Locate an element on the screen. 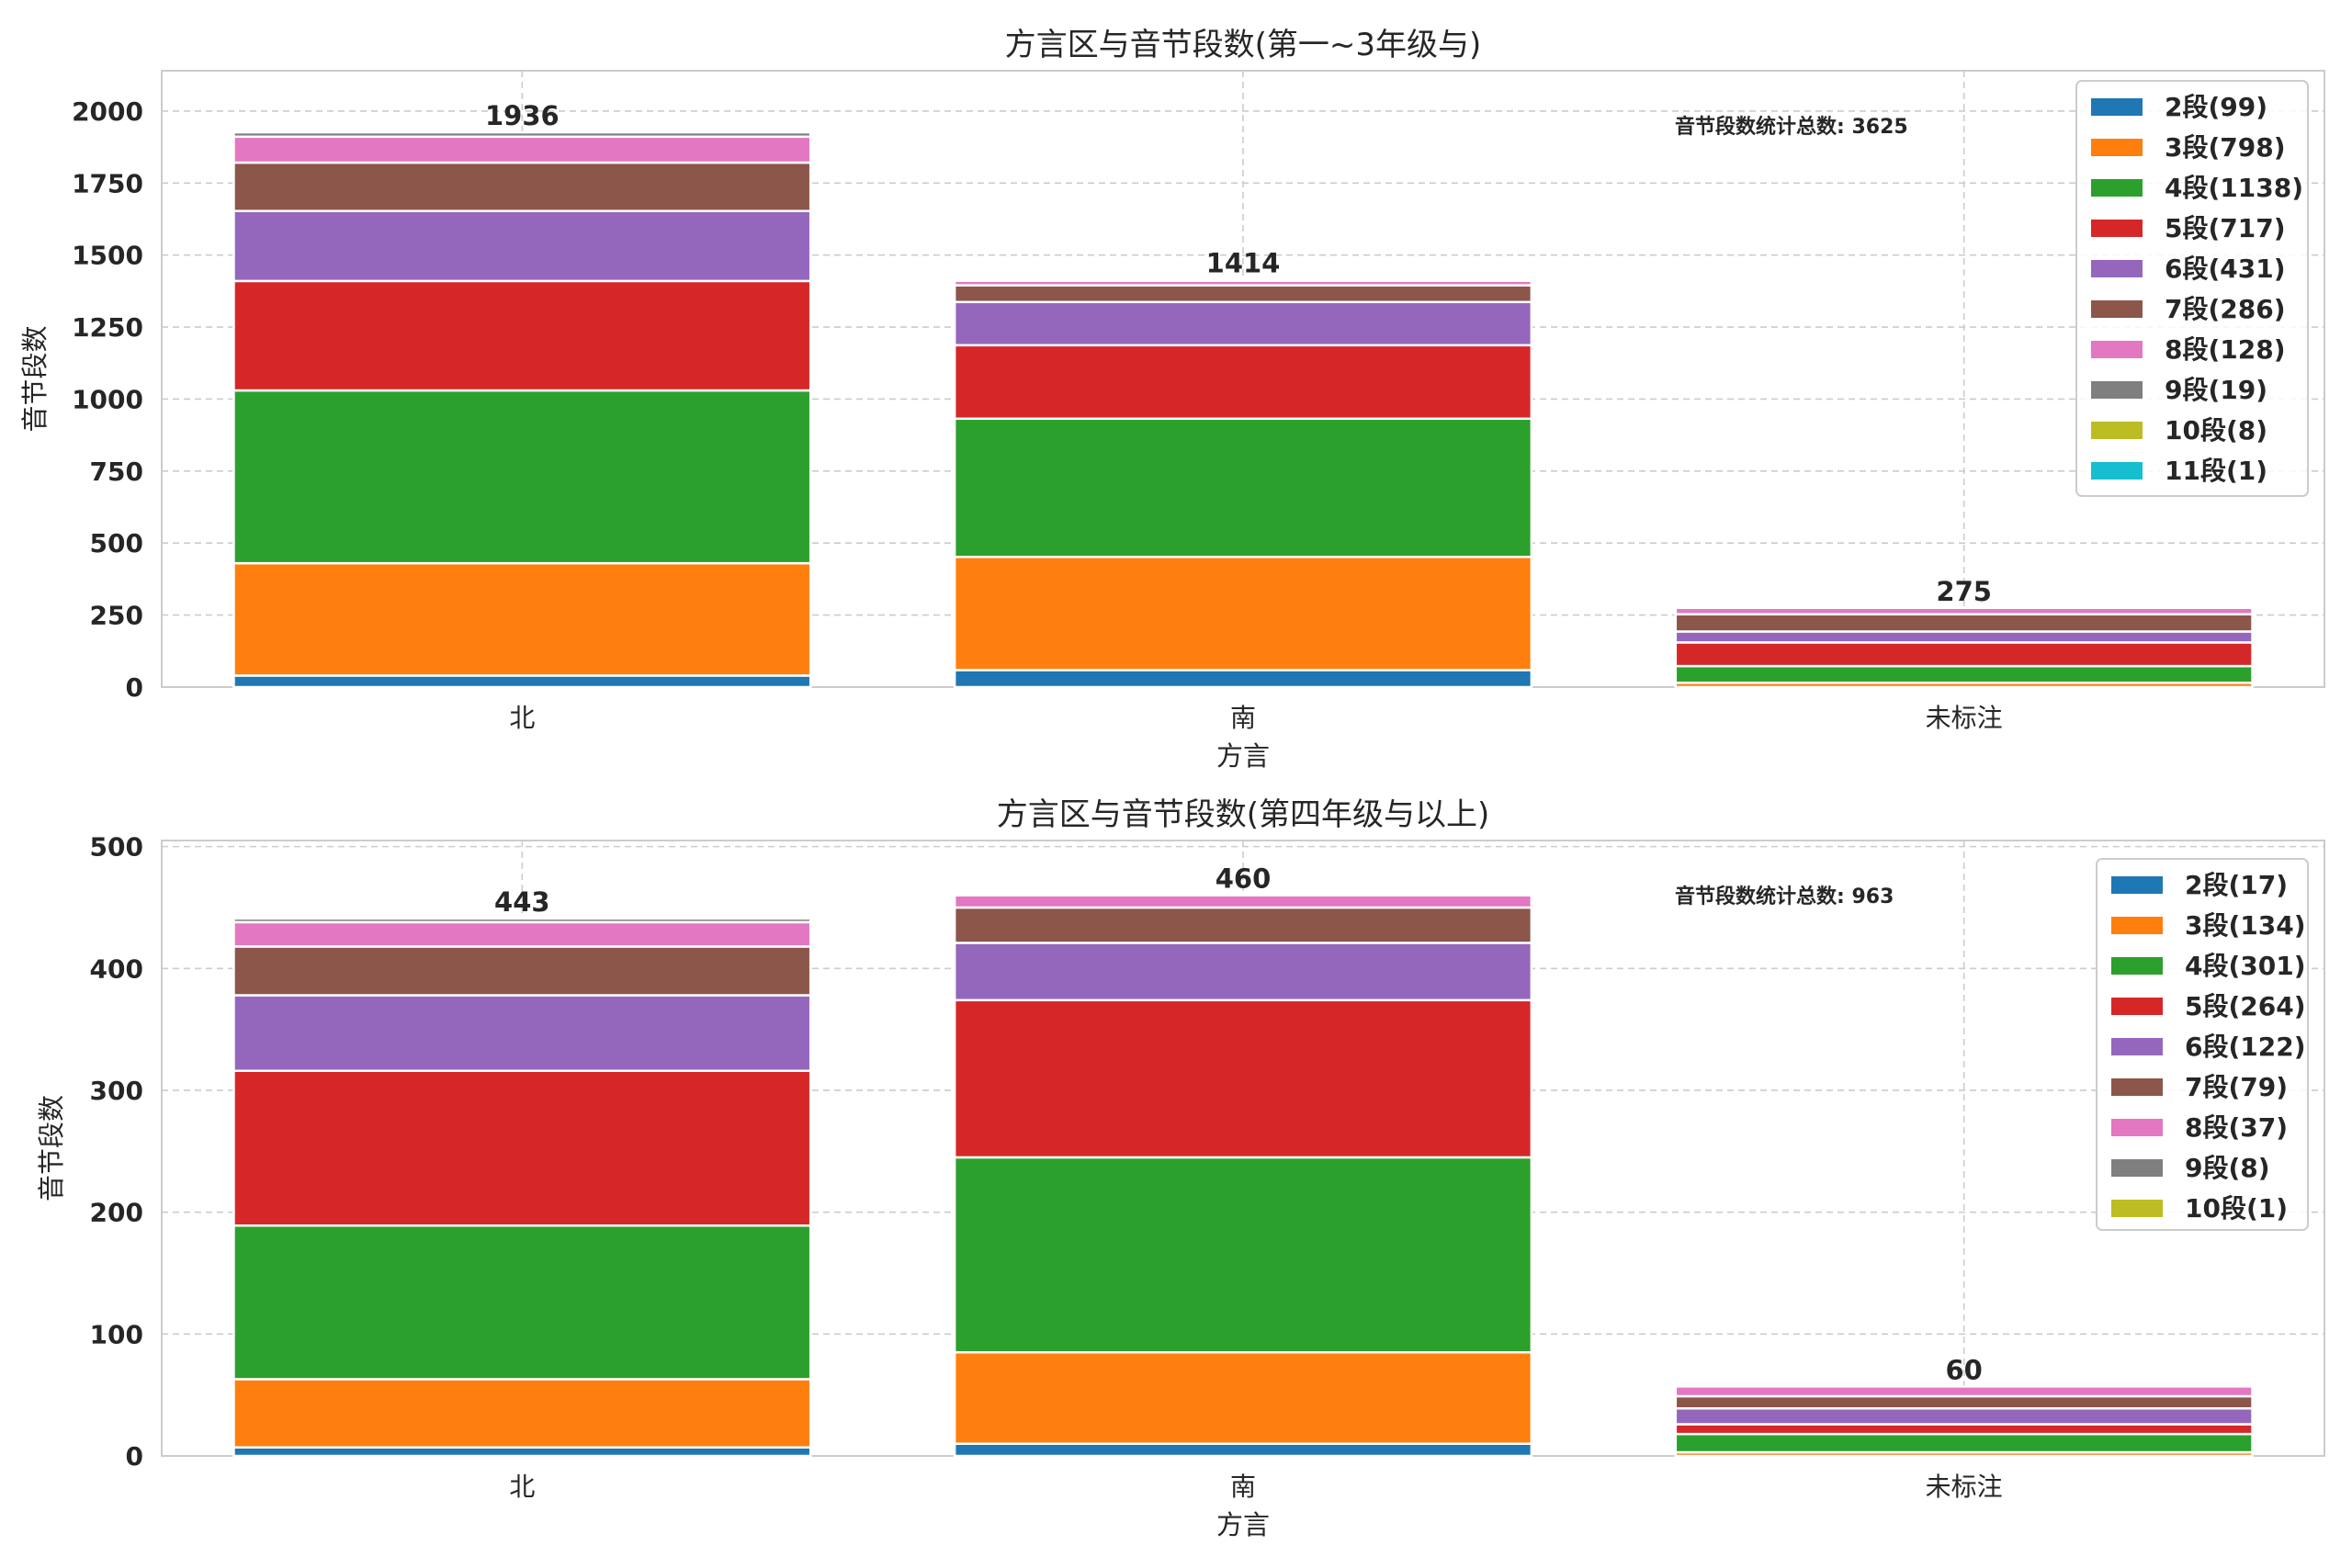  legend-label: 4段(301) is located at coordinates (2246, 966).